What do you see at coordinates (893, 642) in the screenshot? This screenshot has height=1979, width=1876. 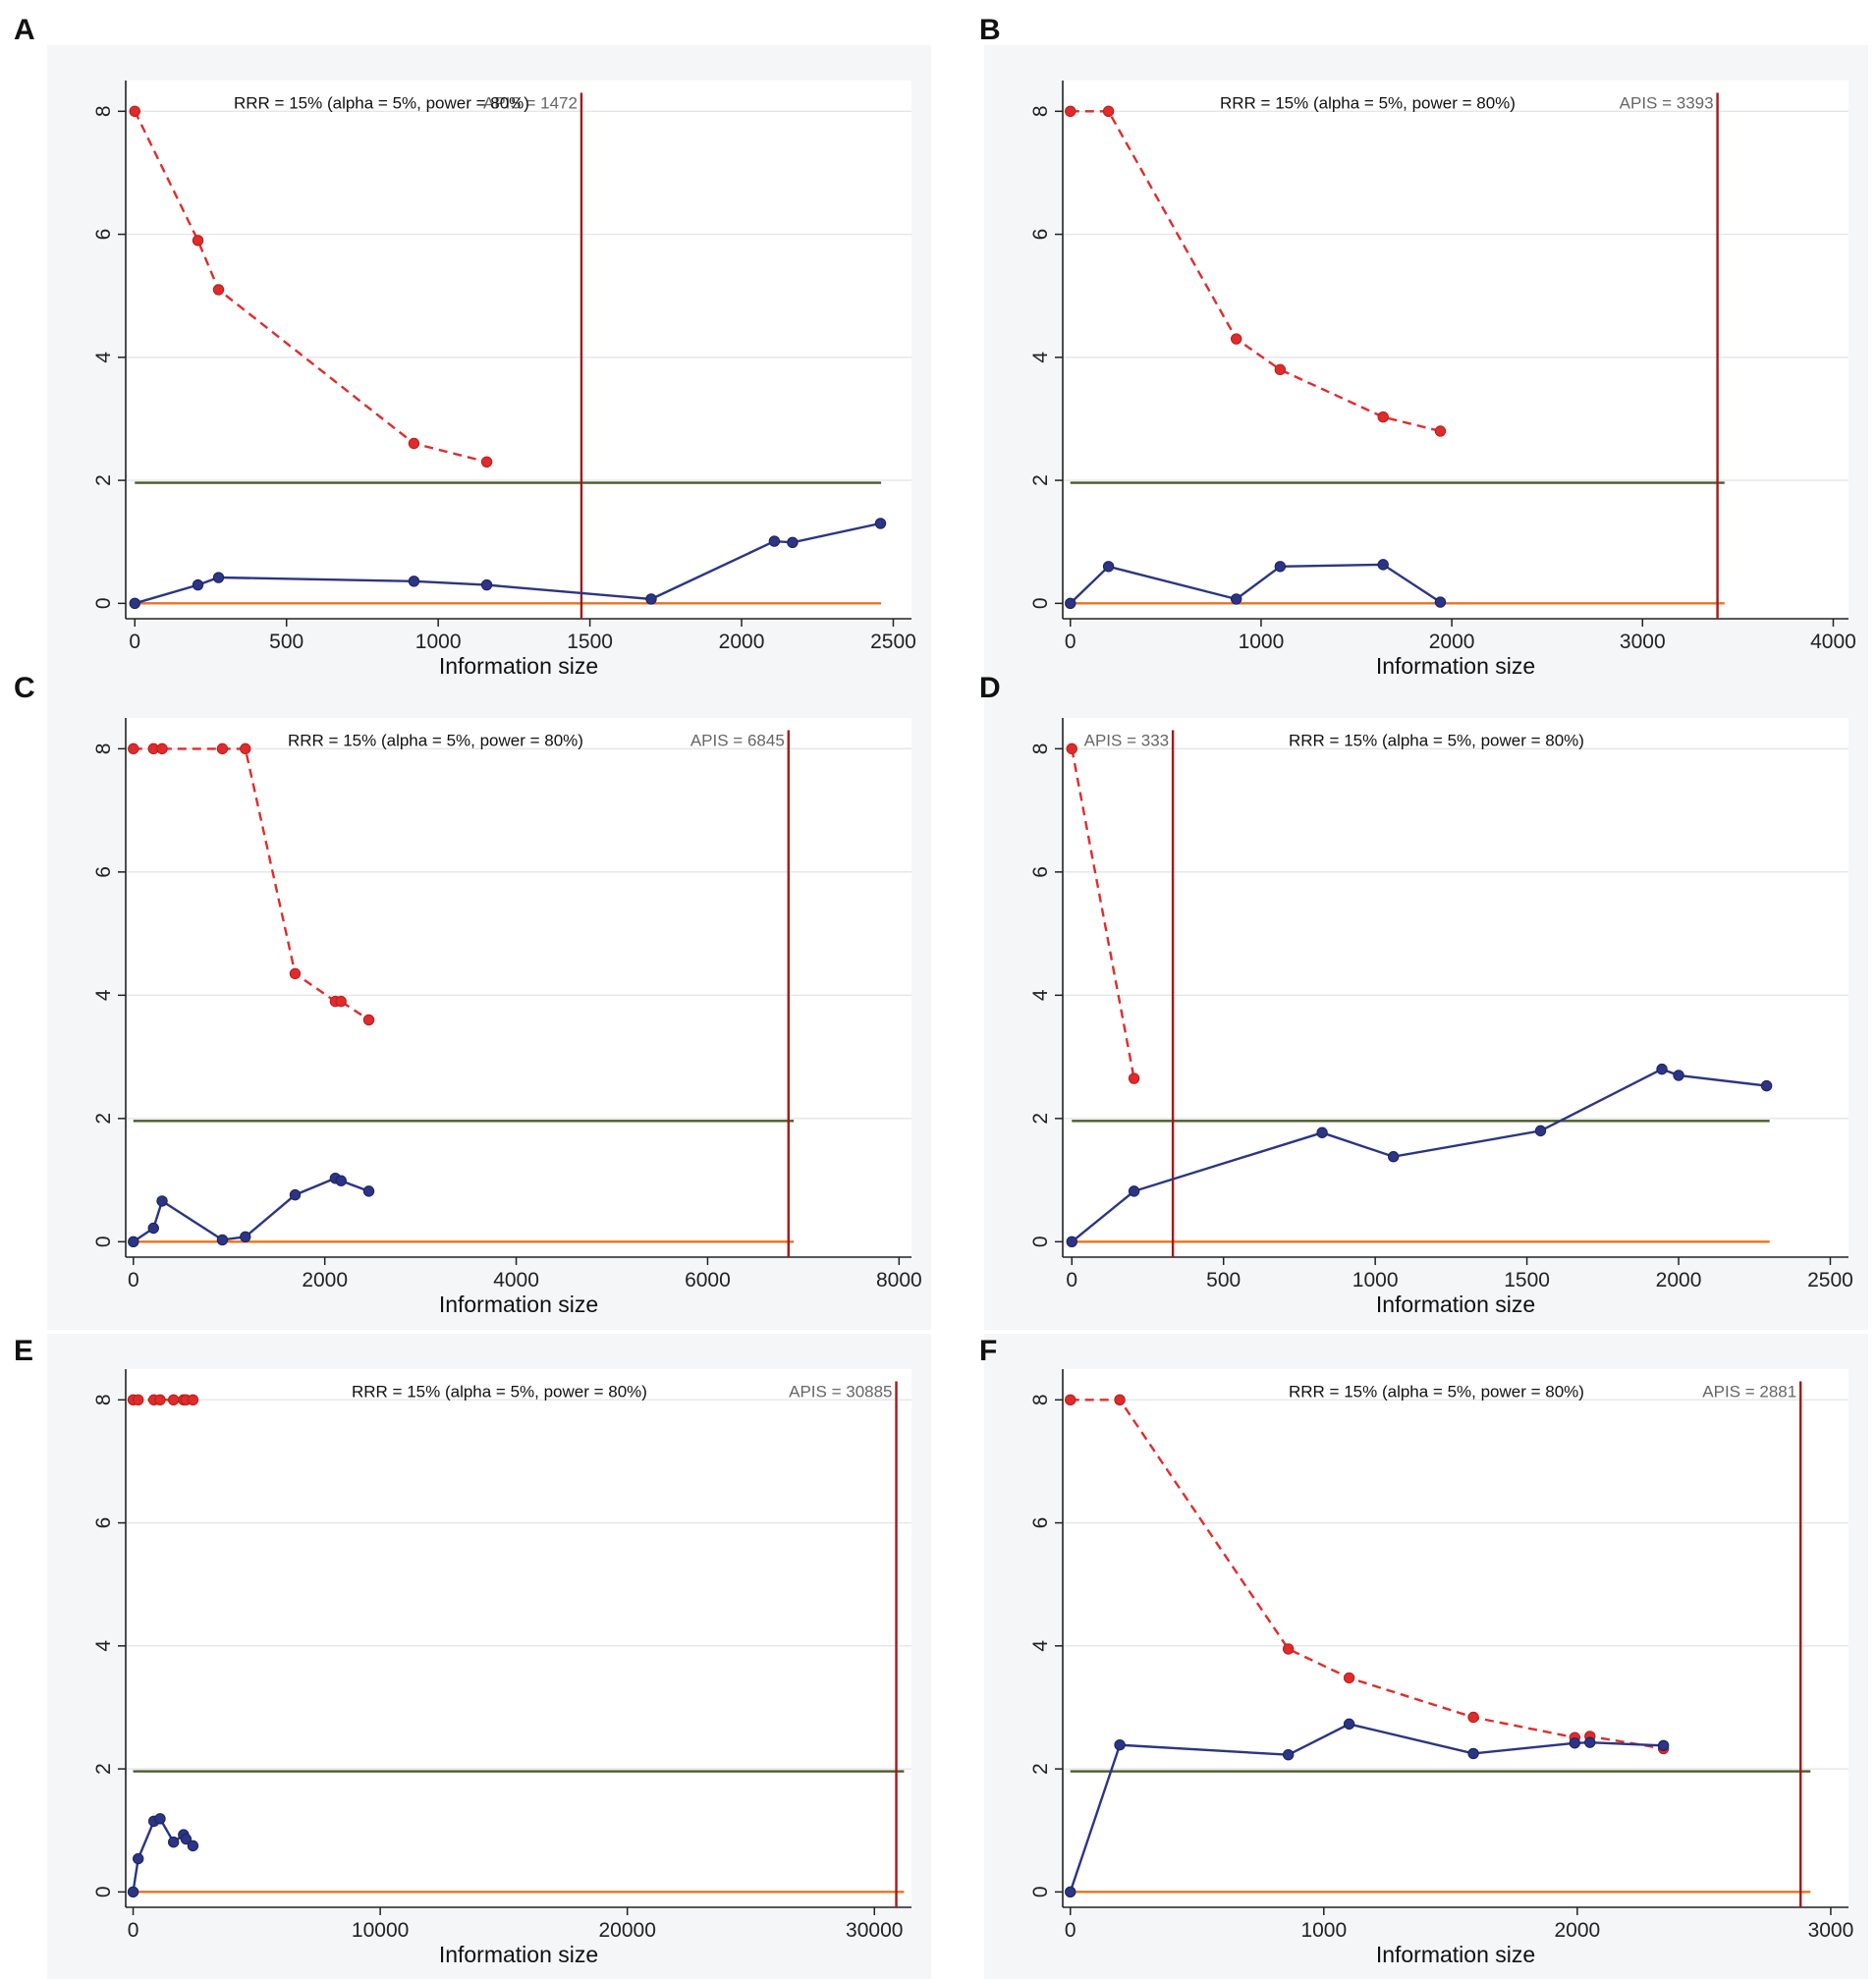 I see `x-tick-label: 2500` at bounding box center [893, 642].